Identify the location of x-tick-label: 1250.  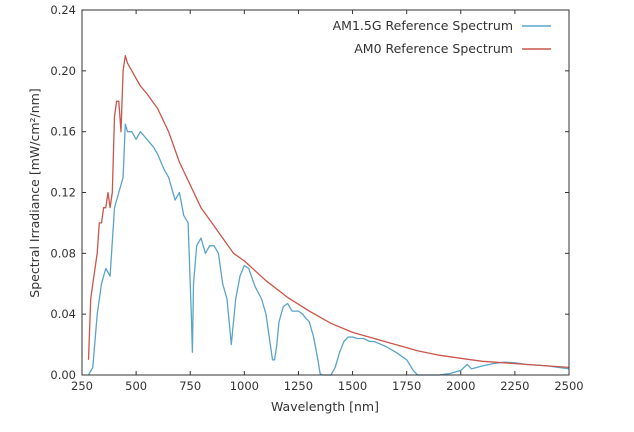
(298, 386).